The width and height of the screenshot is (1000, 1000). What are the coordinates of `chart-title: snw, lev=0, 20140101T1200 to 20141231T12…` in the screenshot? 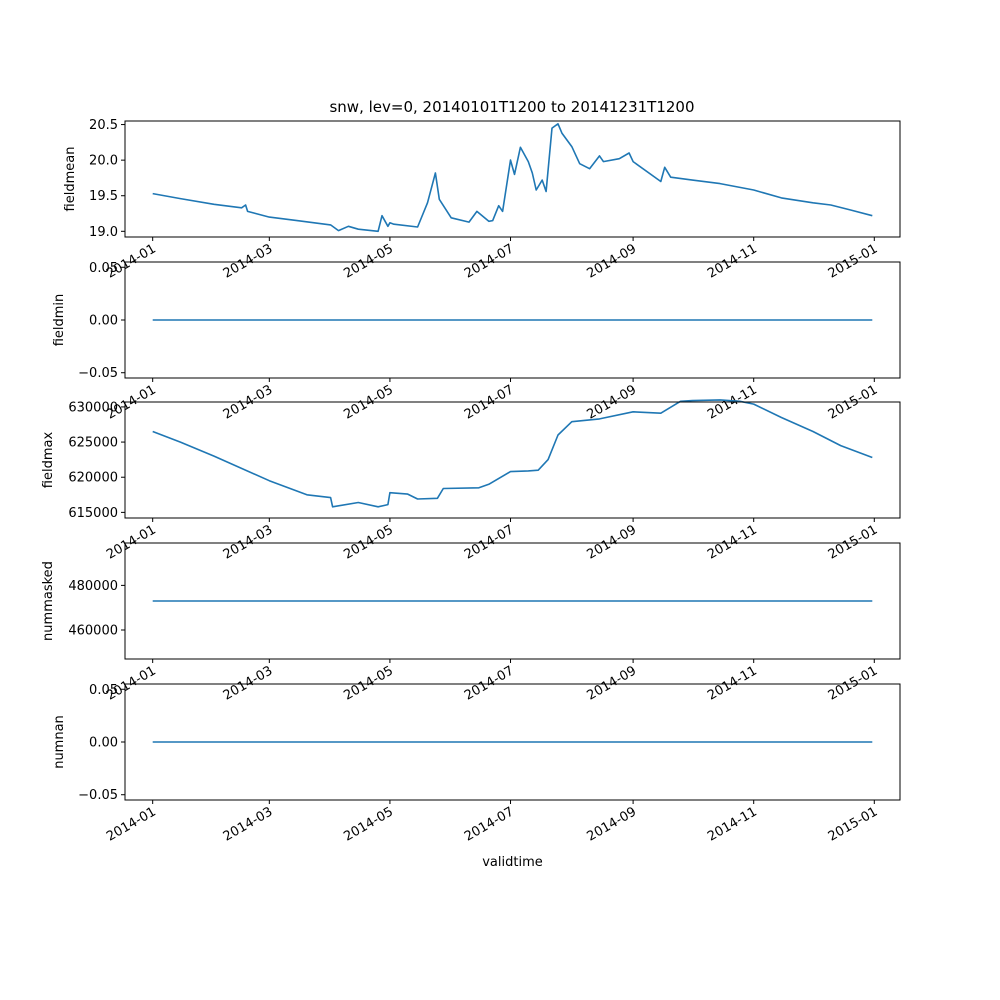 It's located at (511, 107).